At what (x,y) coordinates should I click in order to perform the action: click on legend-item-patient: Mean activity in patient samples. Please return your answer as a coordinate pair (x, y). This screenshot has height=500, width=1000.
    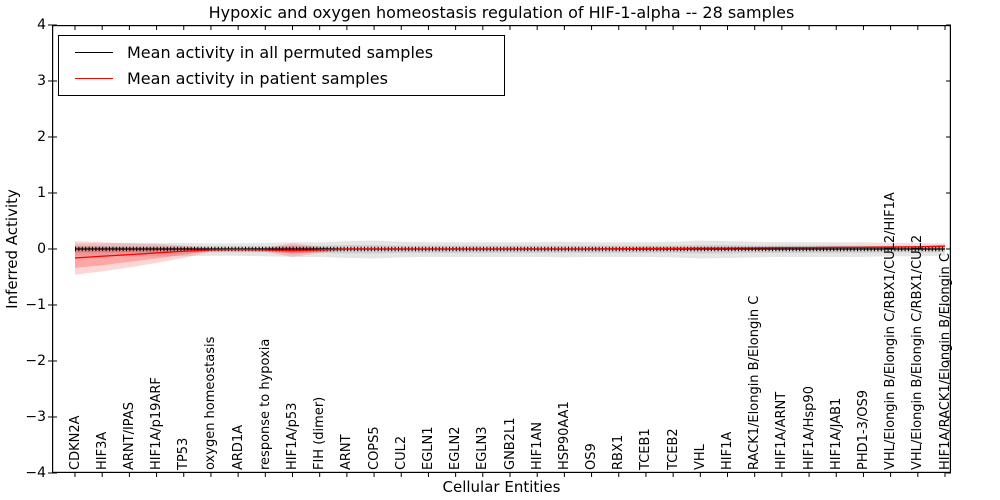
    Looking at the image, I should click on (289, 78).